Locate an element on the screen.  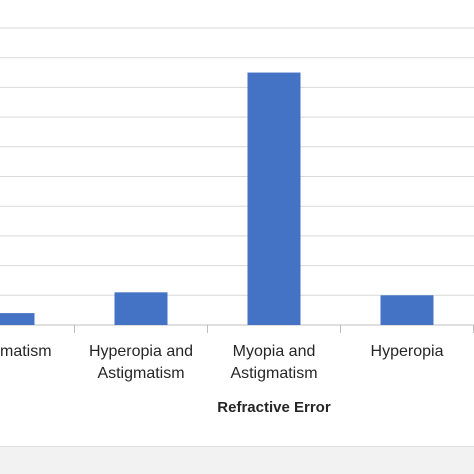
x-tick-label: Astigmatism is located at coordinates (26, 351).